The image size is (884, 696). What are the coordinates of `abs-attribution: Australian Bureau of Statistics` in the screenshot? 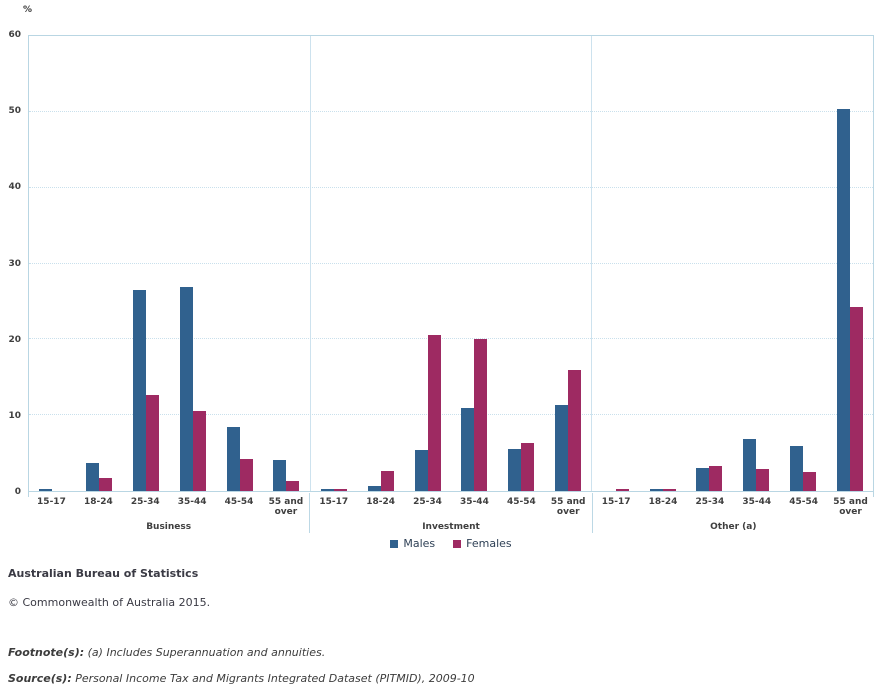 It's located at (103, 573).